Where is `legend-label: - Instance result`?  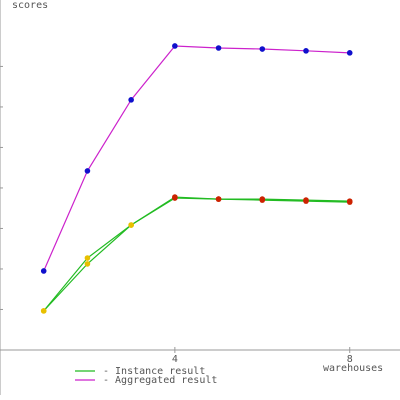
legend-label: - Instance result is located at coordinates (154, 371).